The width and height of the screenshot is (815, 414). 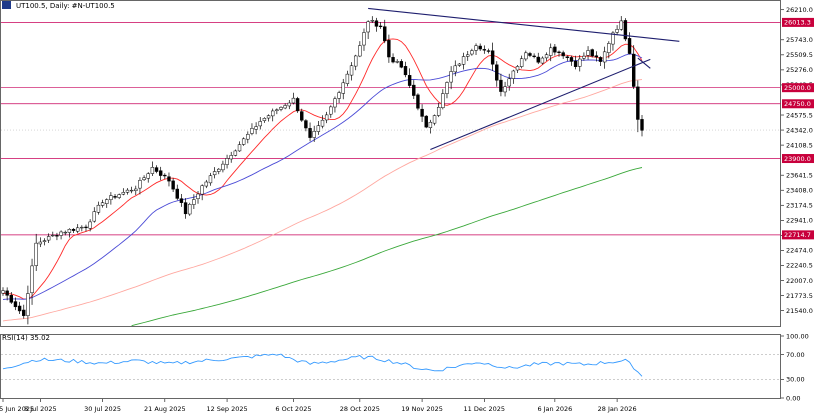 I want to click on chart-window-icon, so click(x=6, y=5).